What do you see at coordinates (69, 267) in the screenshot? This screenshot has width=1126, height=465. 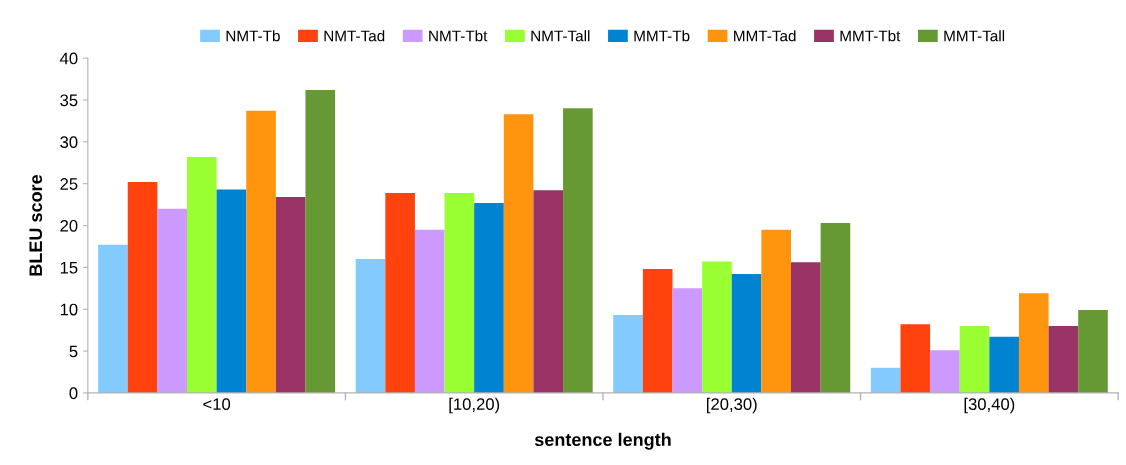 I see `y-tick-label: 15` at bounding box center [69, 267].